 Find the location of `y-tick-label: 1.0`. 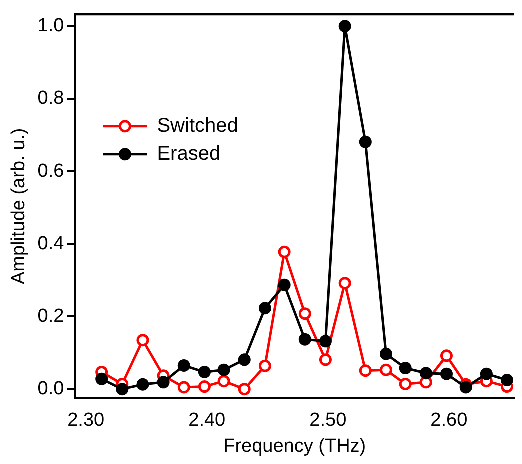

y-tick-label: 1.0 is located at coordinates (51, 26).